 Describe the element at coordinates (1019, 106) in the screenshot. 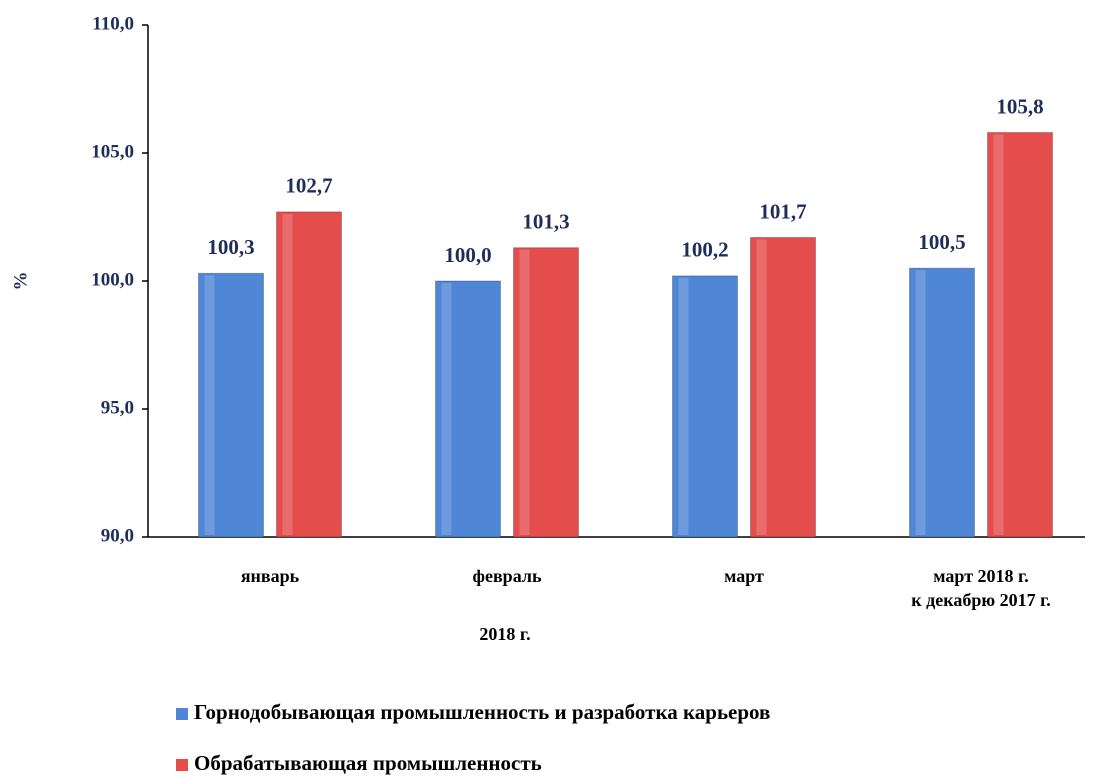

I see `value-label: 105,8` at that location.